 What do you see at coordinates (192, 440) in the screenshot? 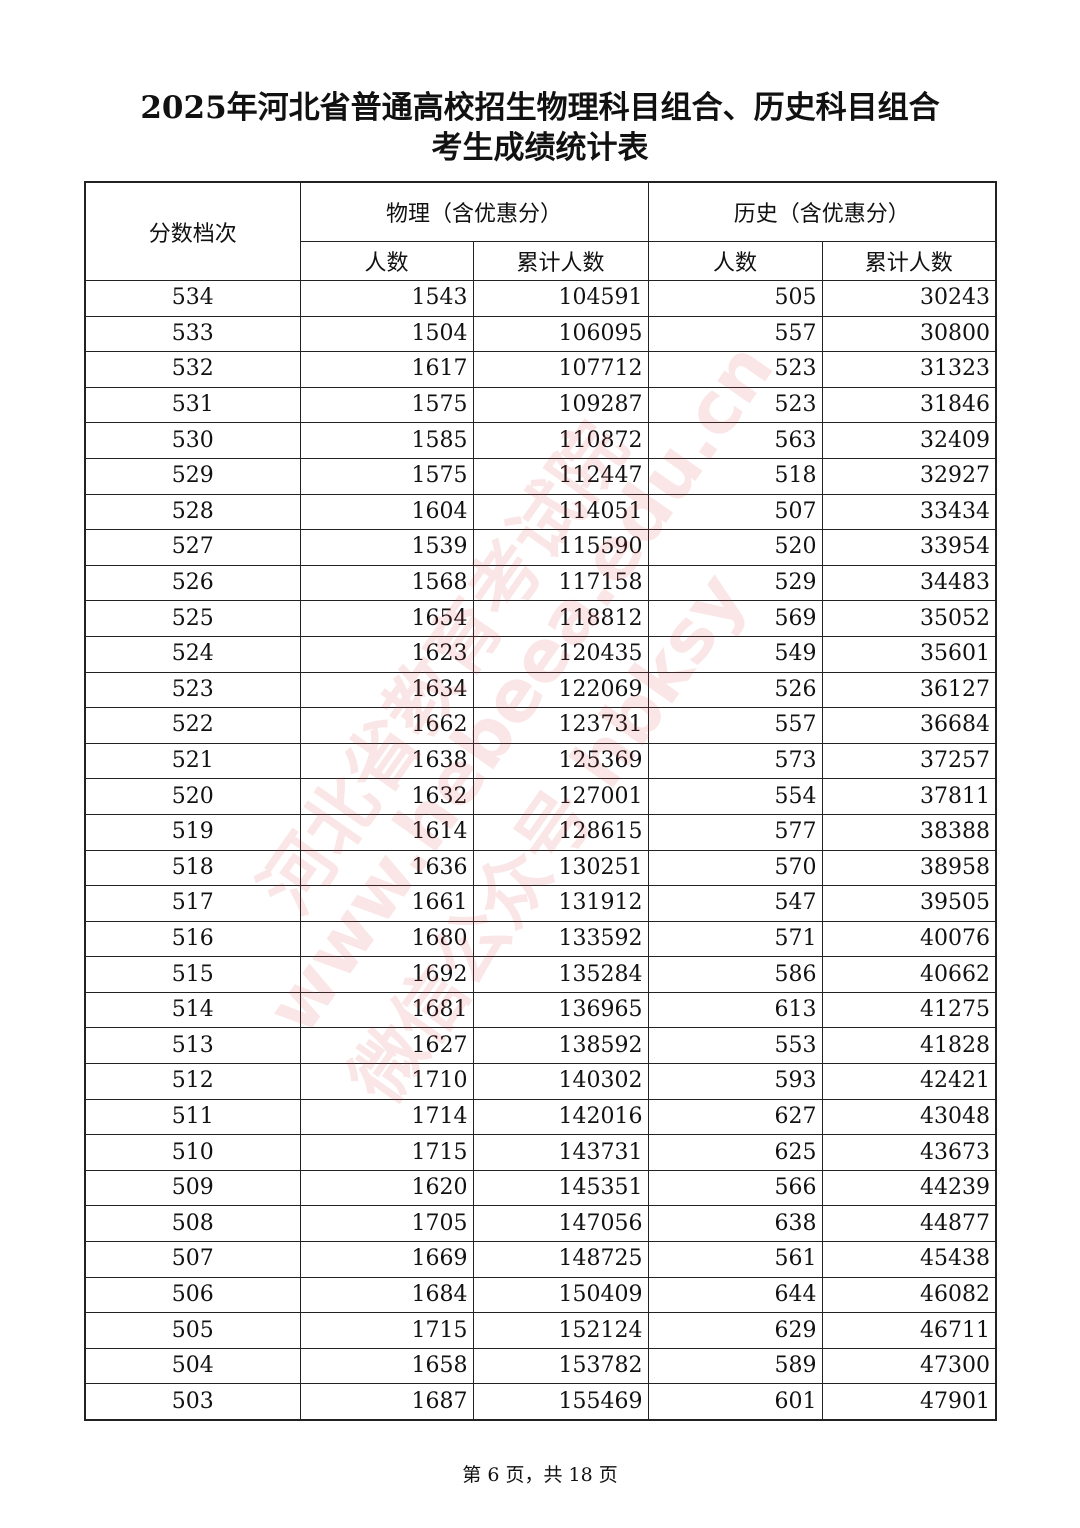
I see `cell-score: 530` at bounding box center [192, 440].